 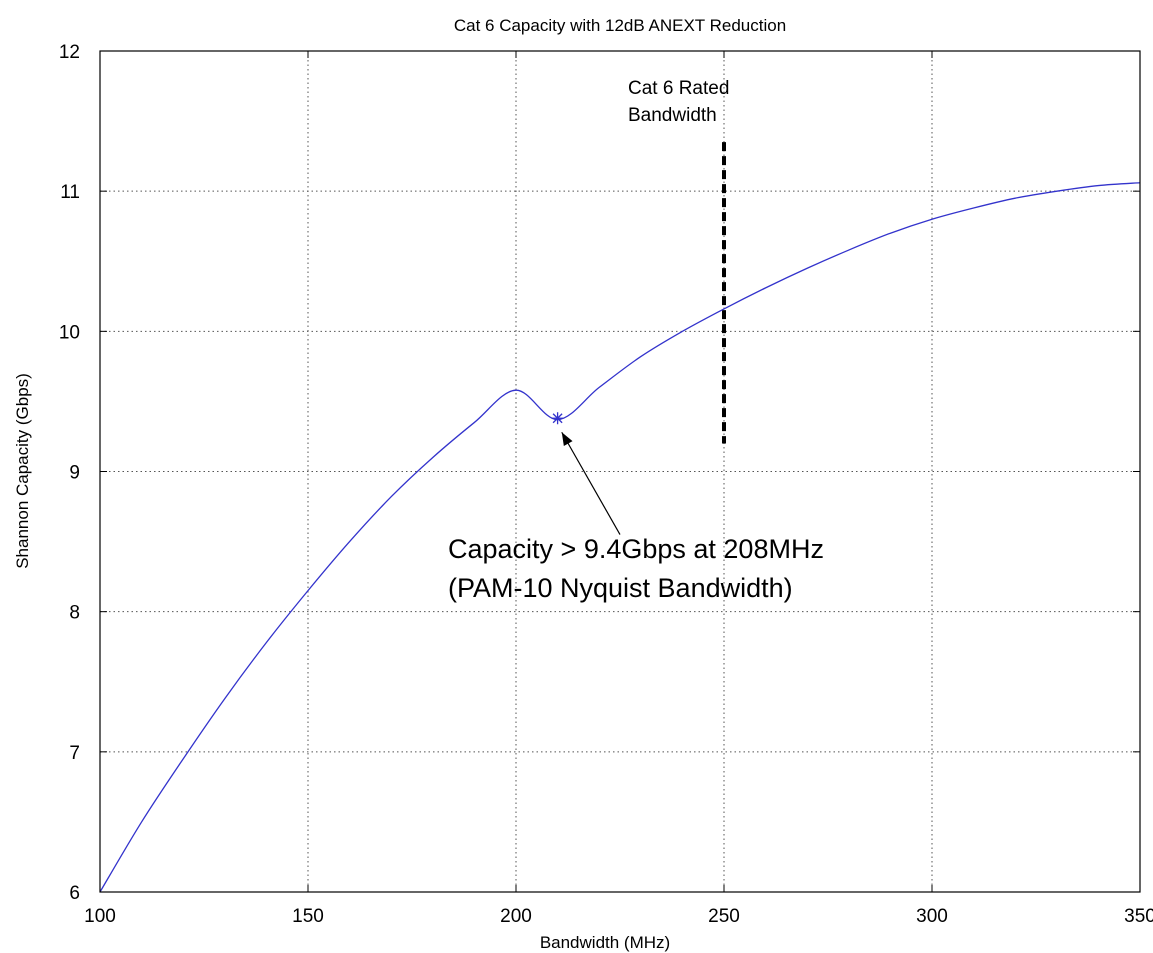 I want to click on chart-title: Cat 6 Capacity with 12dB ANEXT Reduction, so click(x=620, y=25).